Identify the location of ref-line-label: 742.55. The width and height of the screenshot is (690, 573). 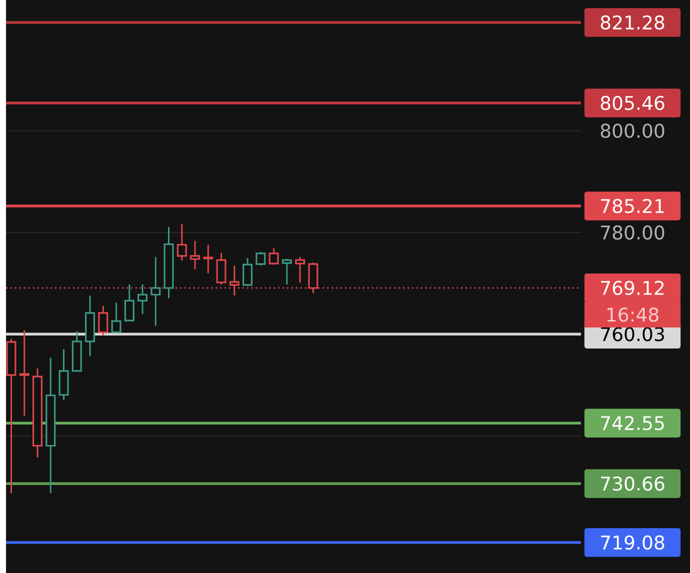
(632, 423).